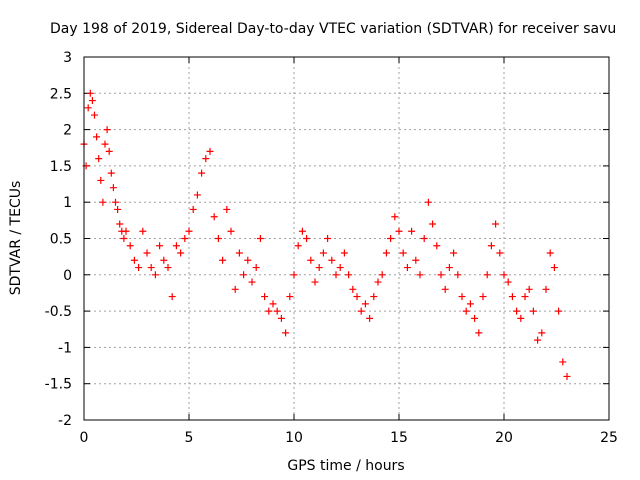 This screenshot has width=640, height=480. What do you see at coordinates (61, 167) in the screenshot?
I see `y-tick-label: 1.5` at bounding box center [61, 167].